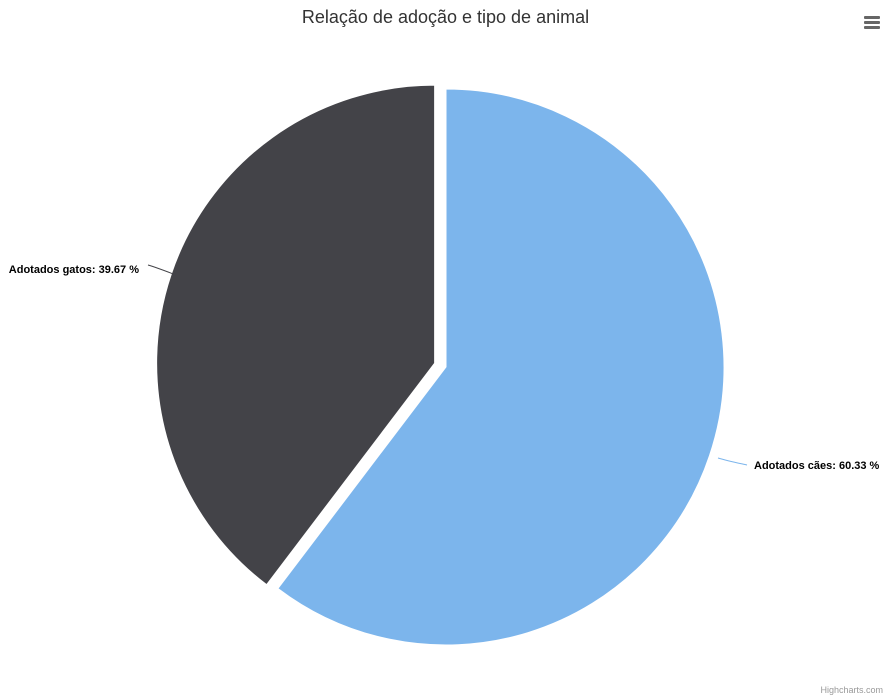 The width and height of the screenshot is (891, 695). What do you see at coordinates (445, 17) in the screenshot?
I see `chart-title: Relação de adoção e tipo de animal` at bounding box center [445, 17].